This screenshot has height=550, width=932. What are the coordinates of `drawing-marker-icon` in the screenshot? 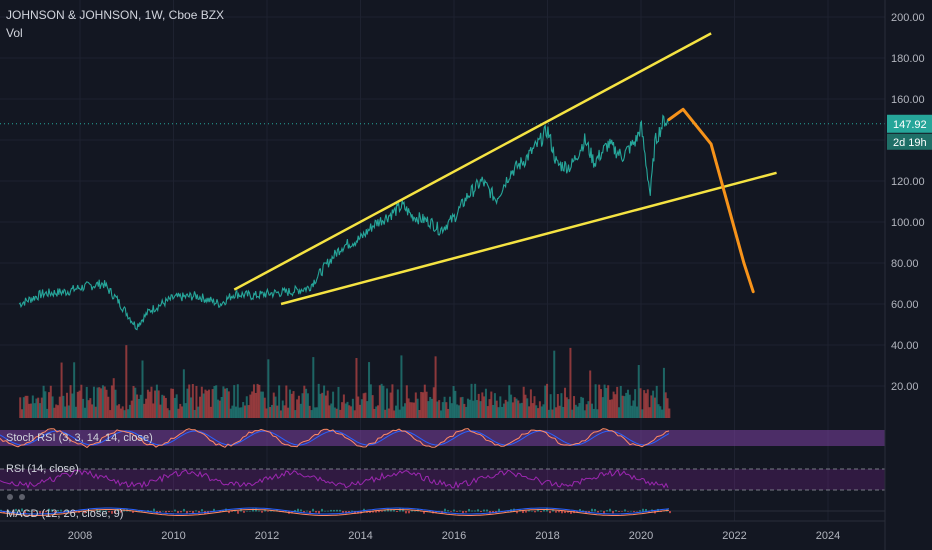 It's located at (22, 497).